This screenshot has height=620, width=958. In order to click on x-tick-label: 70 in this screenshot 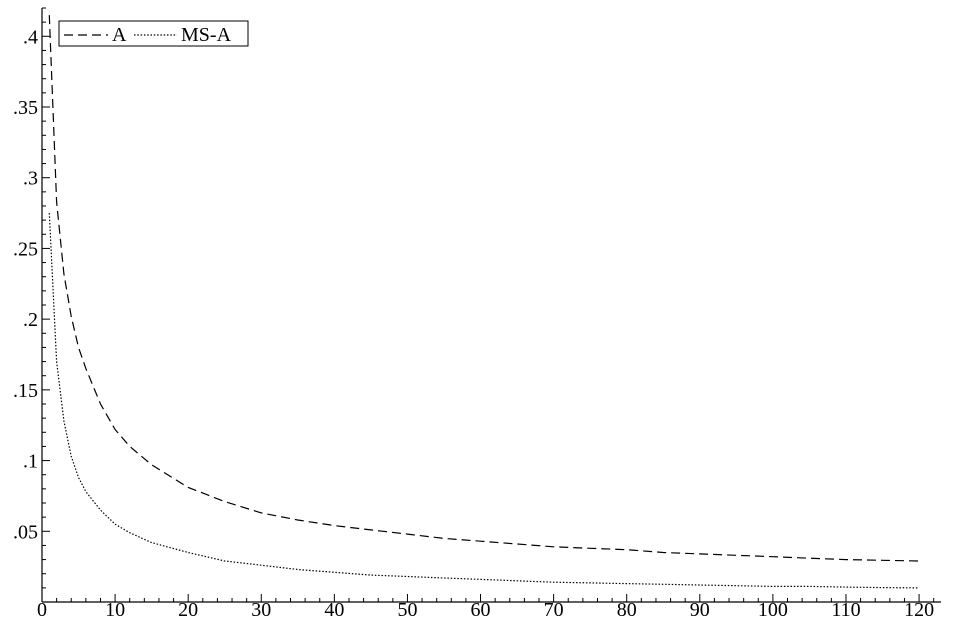, I will do `click(554, 609)`.